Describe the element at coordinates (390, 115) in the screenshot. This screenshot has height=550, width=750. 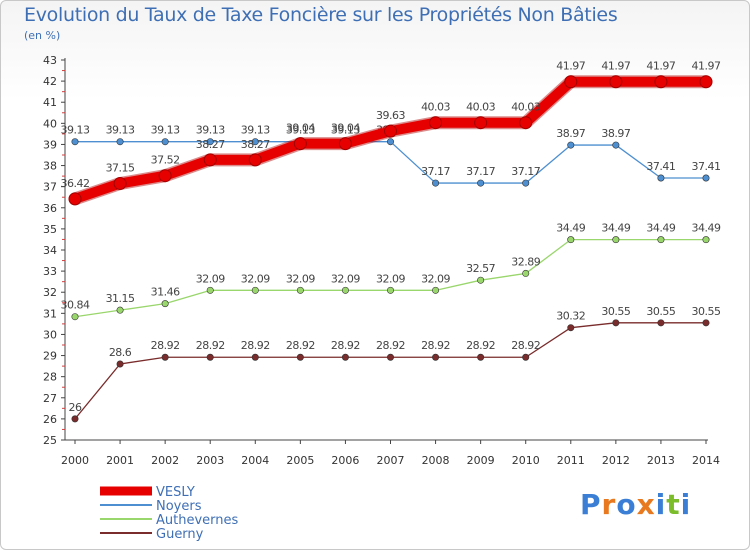
I see `data-label: 39.63` at that location.